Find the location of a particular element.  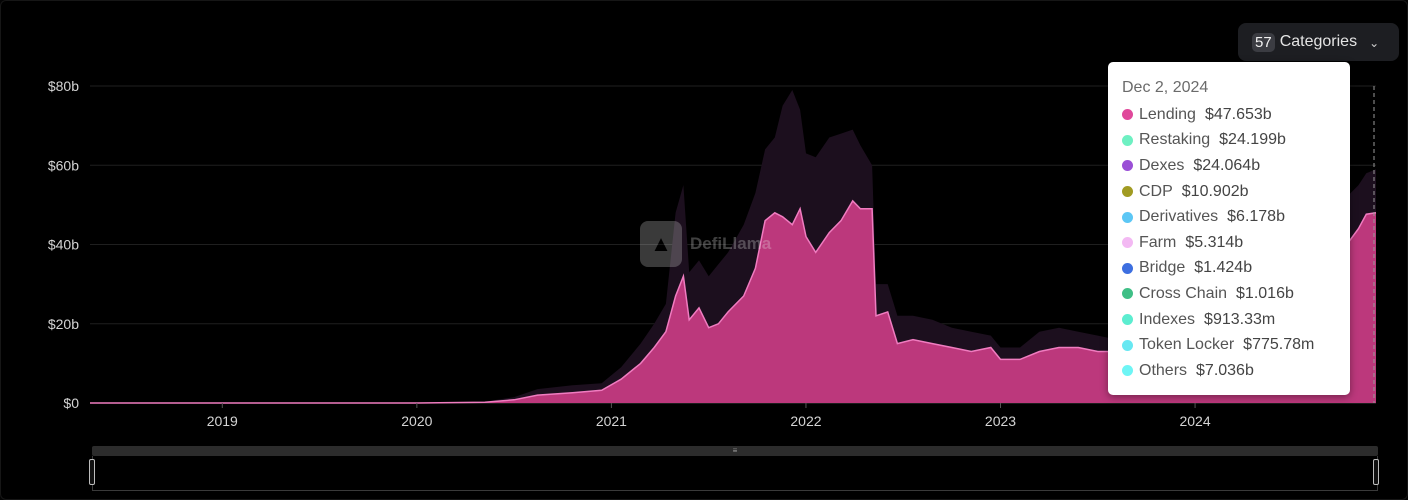

tooltip-series-name: CDP is located at coordinates (1156, 191).